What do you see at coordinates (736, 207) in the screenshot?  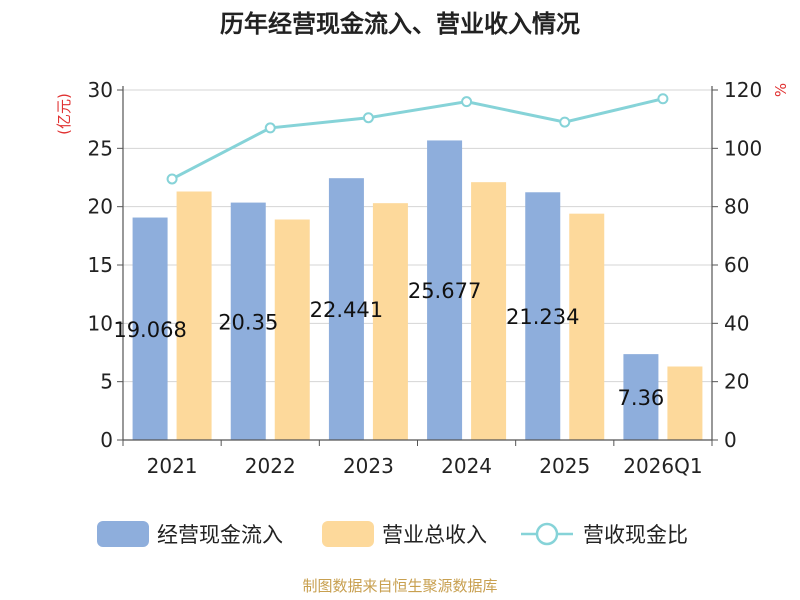 I see `y-right-tick-label: 80` at bounding box center [736, 207].